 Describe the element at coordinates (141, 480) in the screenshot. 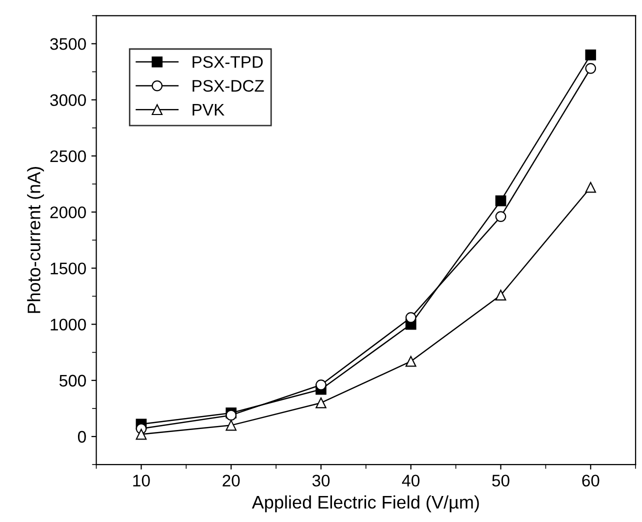

I see `x-tick-label: 10` at that location.